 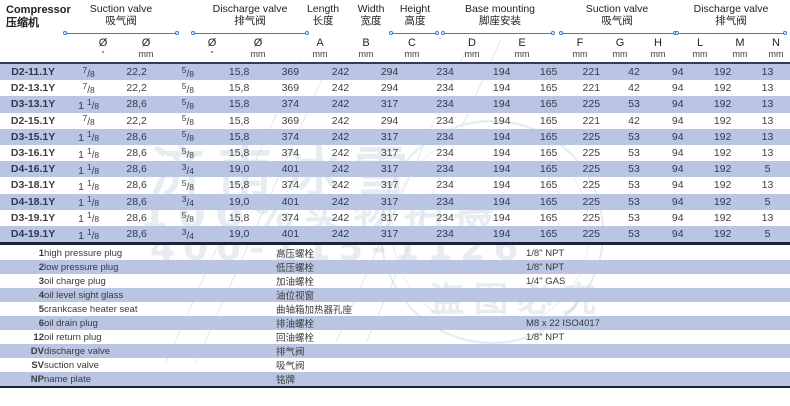 I want to click on legend-key: 1, so click(x=41, y=253).